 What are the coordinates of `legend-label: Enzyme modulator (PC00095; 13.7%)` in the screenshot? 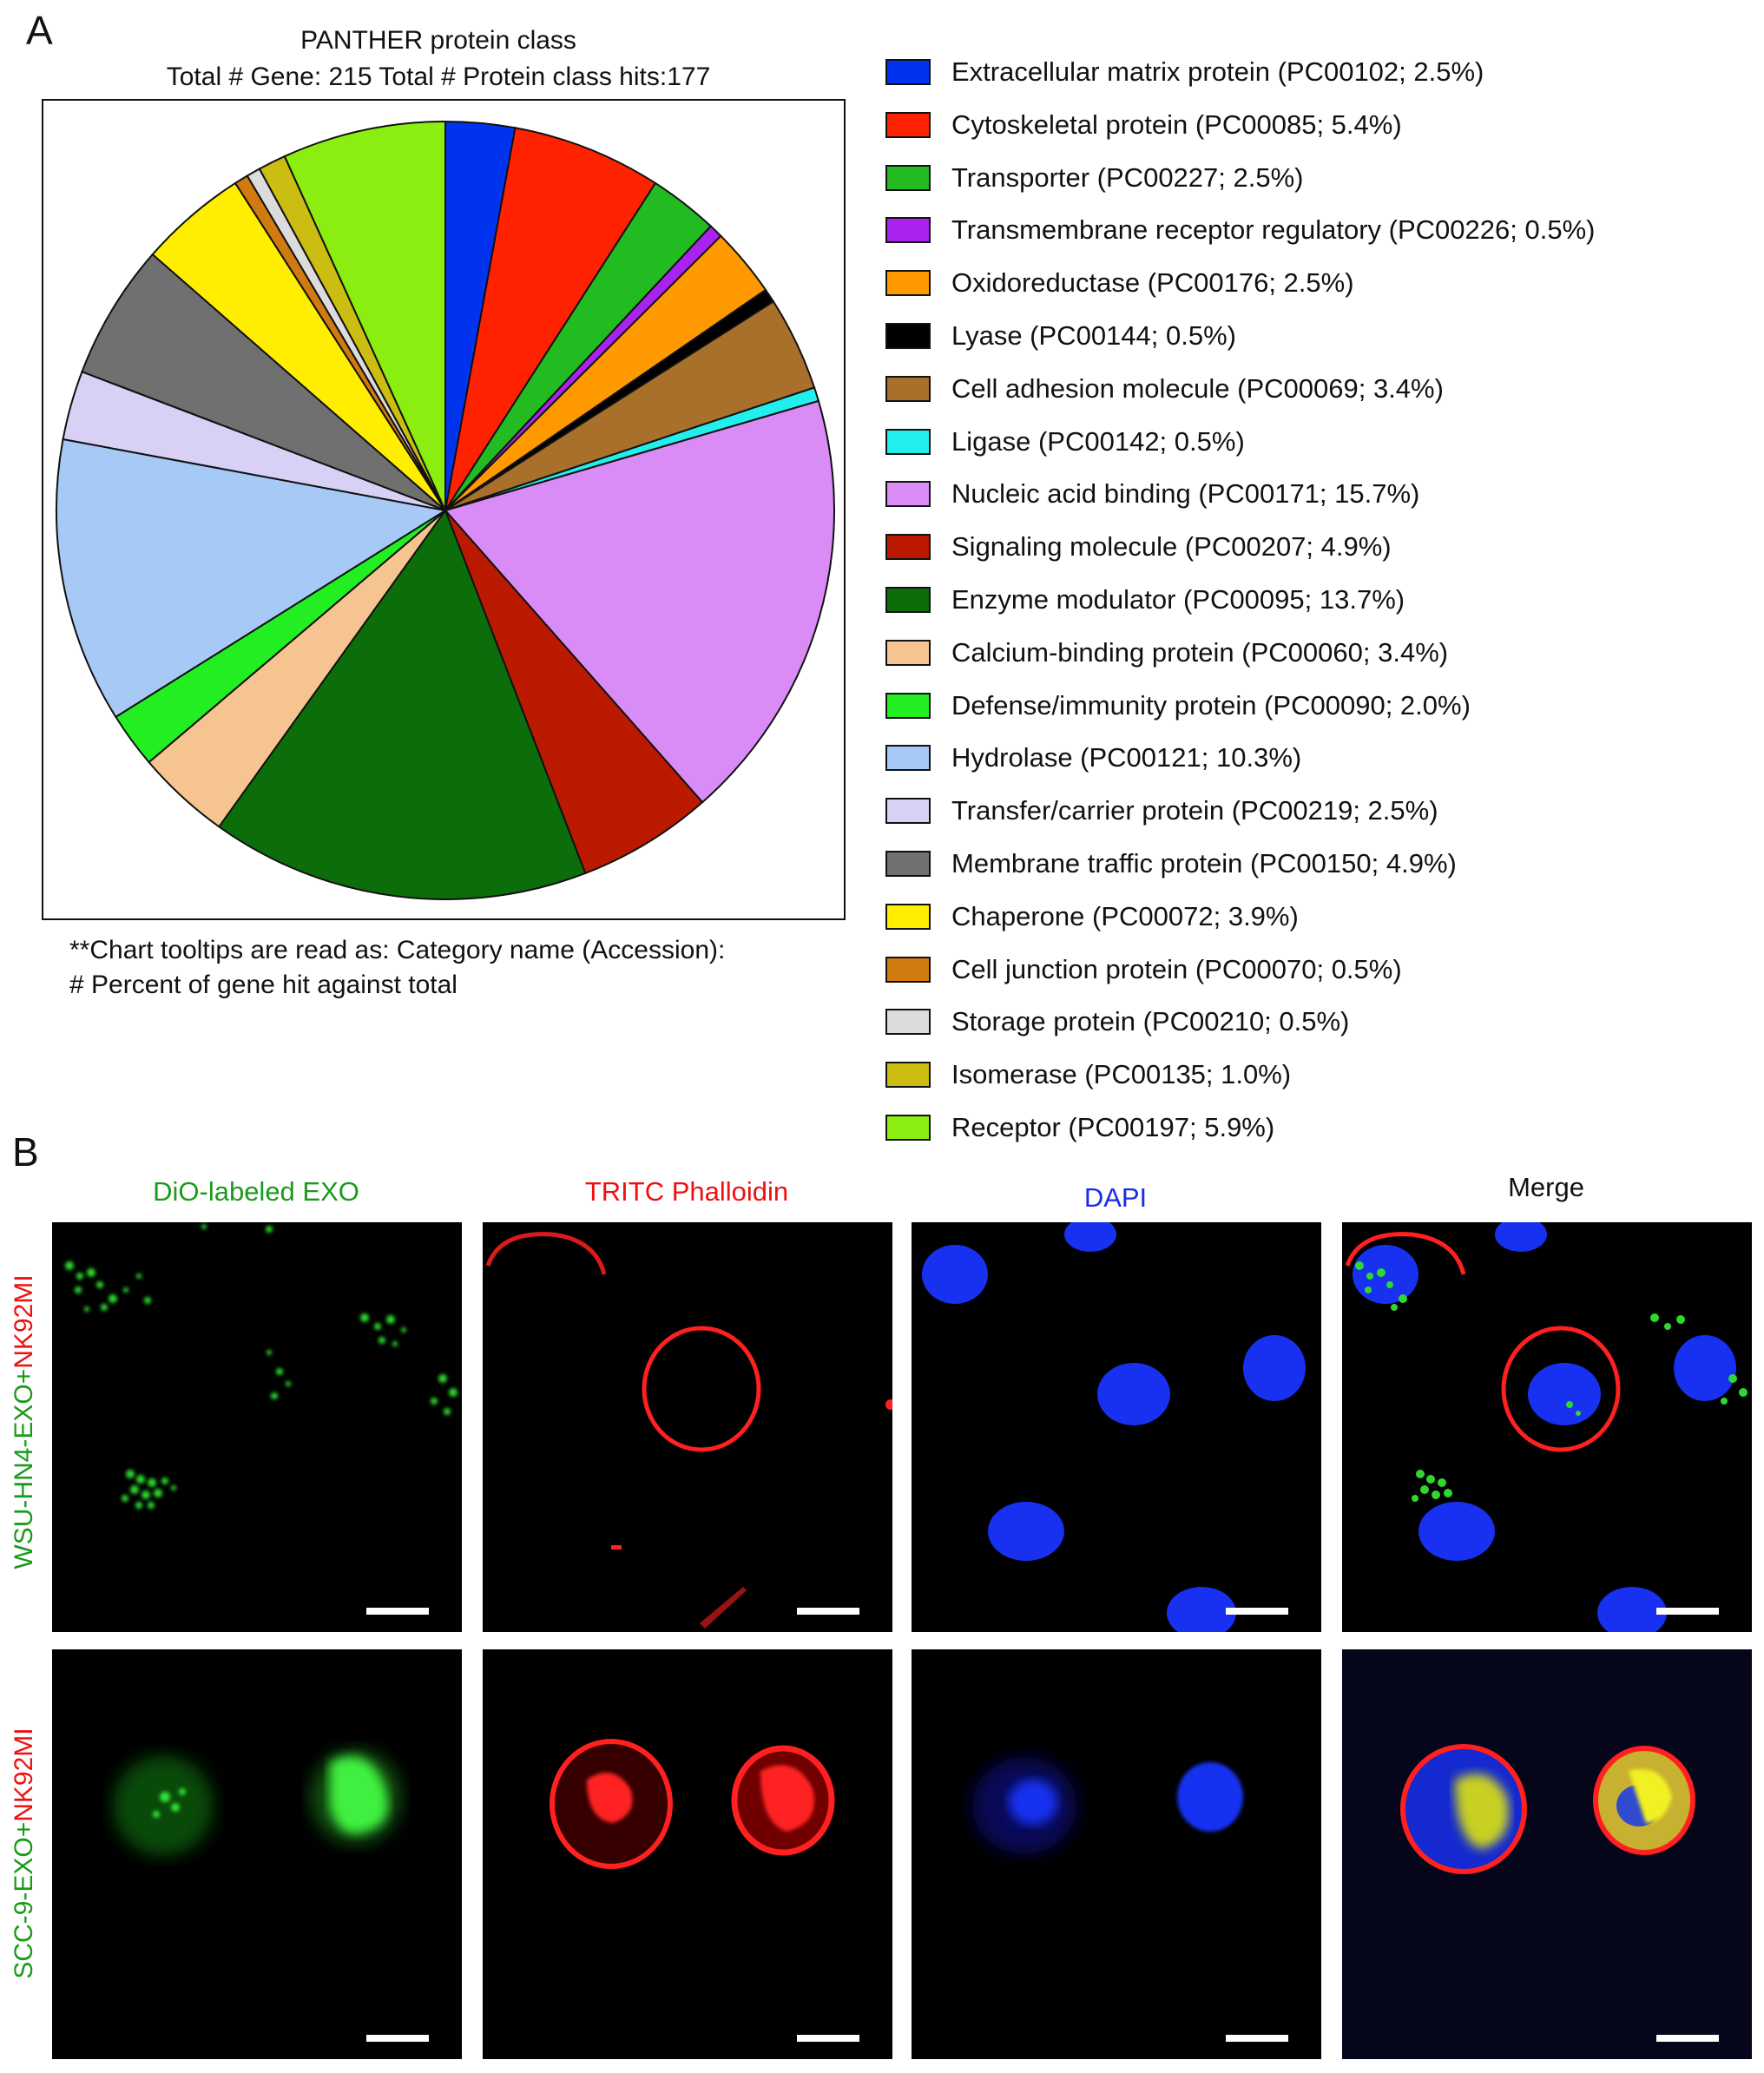 It's located at (1178, 599).